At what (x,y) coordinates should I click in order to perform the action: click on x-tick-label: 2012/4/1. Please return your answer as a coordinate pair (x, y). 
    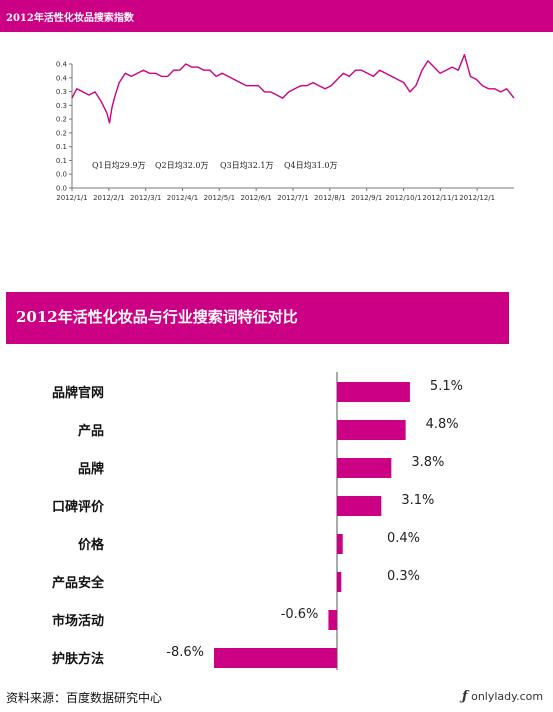
    Looking at the image, I should click on (182, 198).